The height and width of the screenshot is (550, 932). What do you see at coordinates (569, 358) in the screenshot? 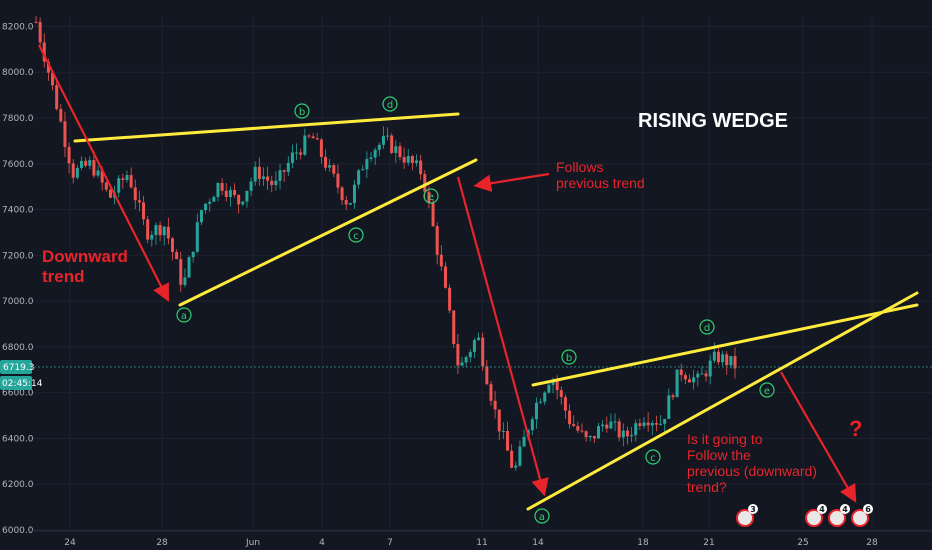
I see `wave-label-b2: b` at bounding box center [569, 358].